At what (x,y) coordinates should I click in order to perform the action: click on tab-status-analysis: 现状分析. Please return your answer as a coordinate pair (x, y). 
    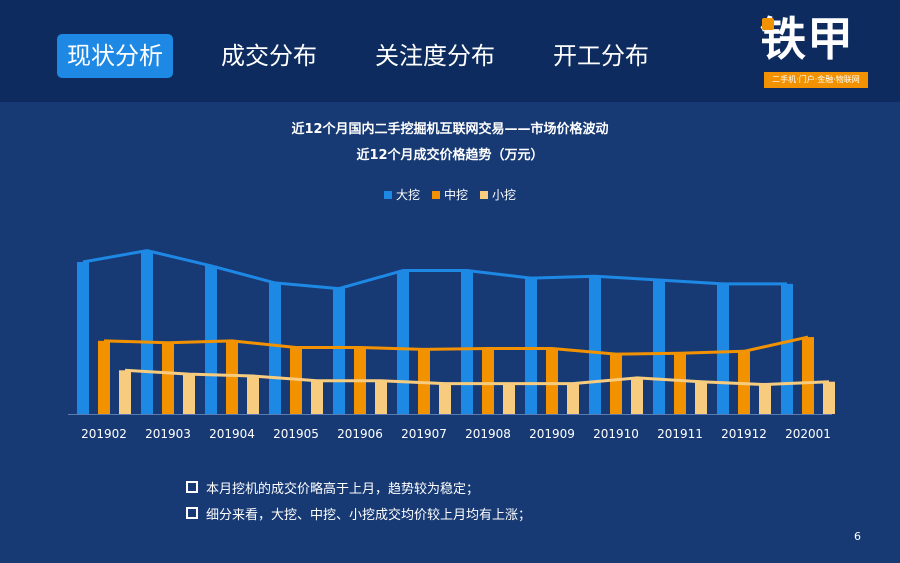
    Looking at the image, I should click on (115, 56).